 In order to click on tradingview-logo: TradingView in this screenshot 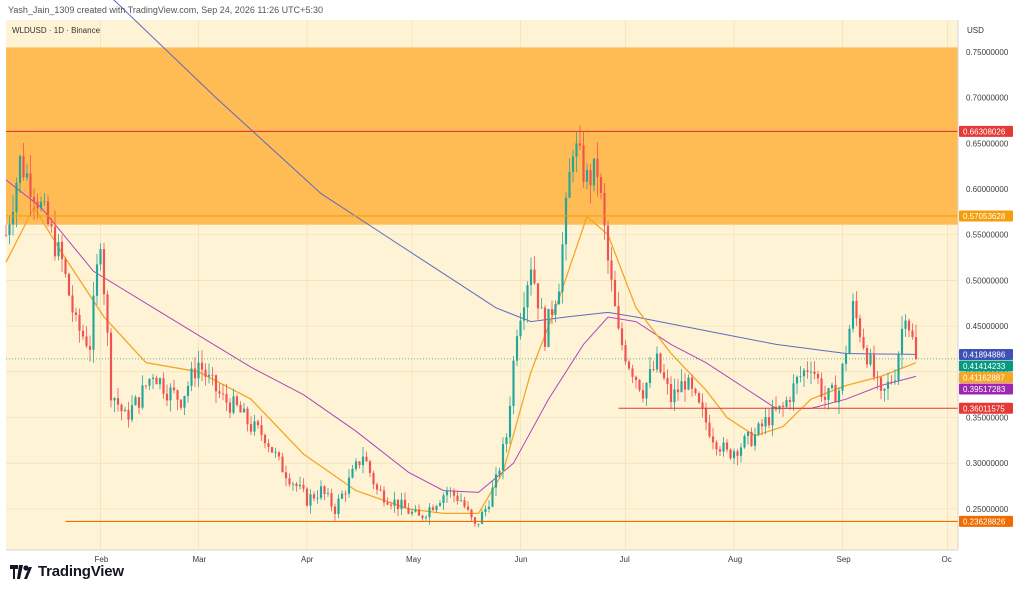, I will do `click(67, 571)`.